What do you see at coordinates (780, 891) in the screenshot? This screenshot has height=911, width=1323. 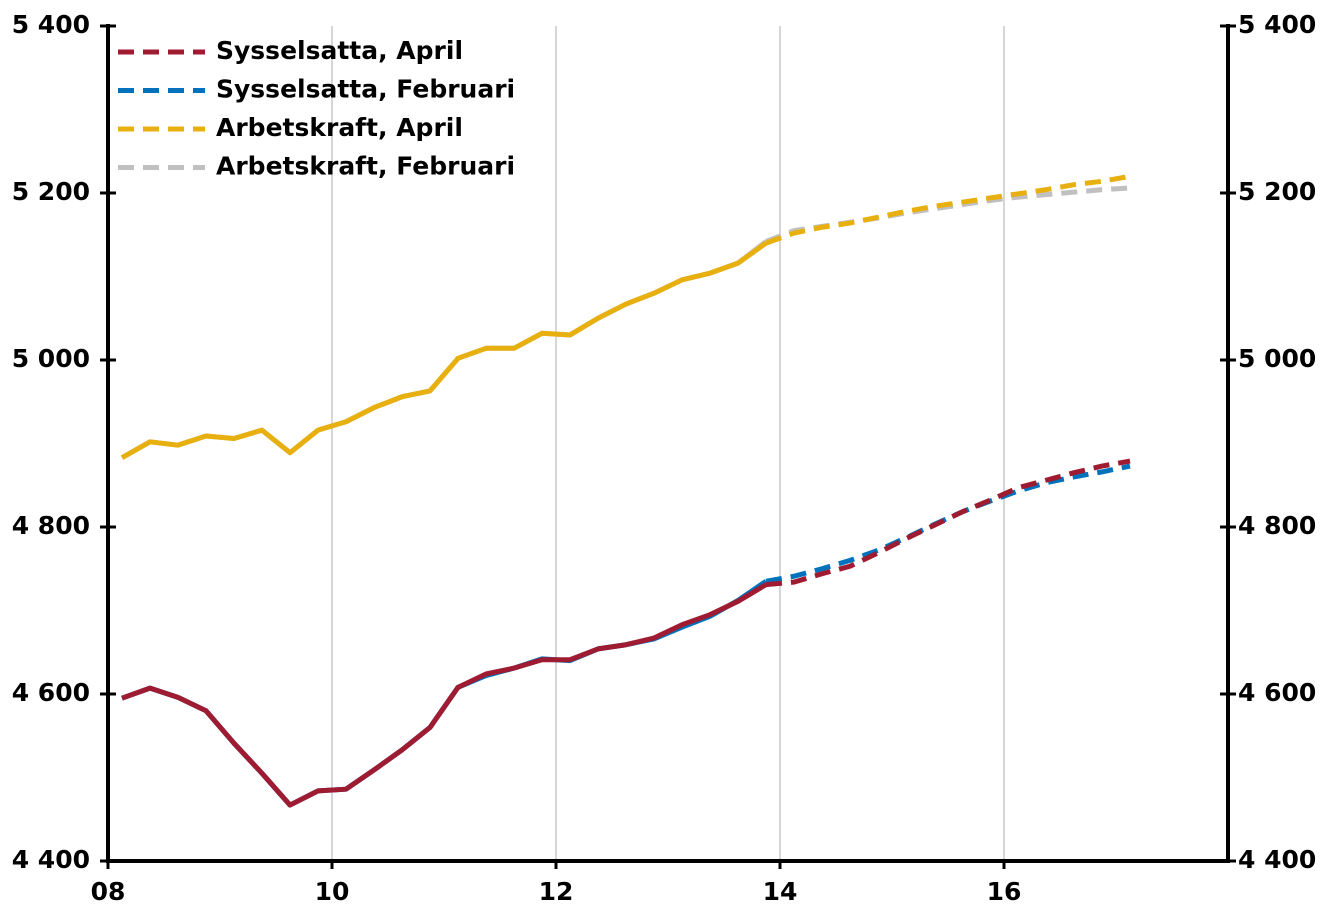 I see `x-tick-label: 14` at bounding box center [780, 891].